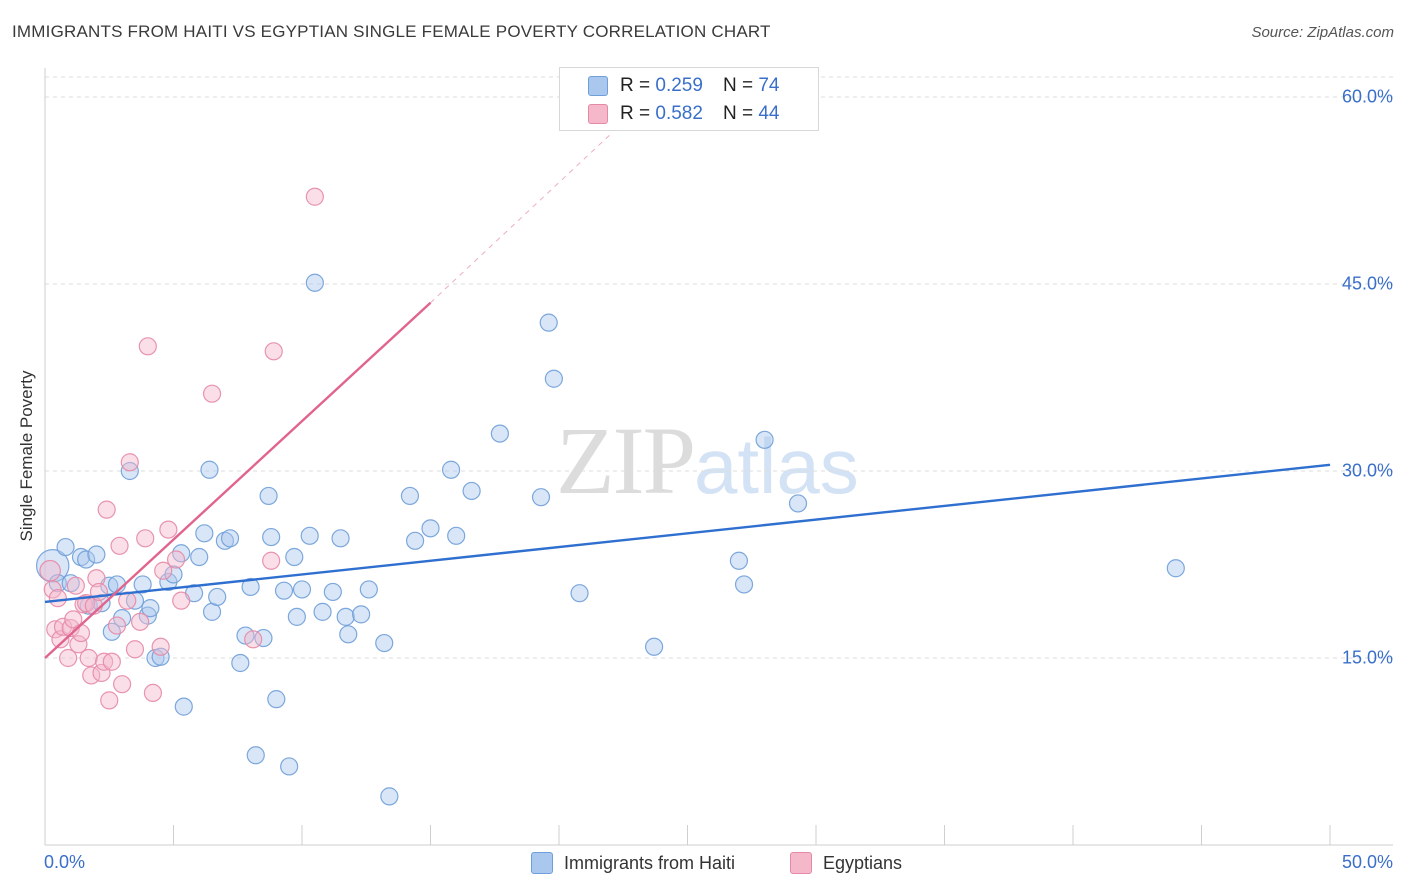 The width and height of the screenshot is (1406, 892). I want to click on legend-n-value: 74, so click(769, 85).